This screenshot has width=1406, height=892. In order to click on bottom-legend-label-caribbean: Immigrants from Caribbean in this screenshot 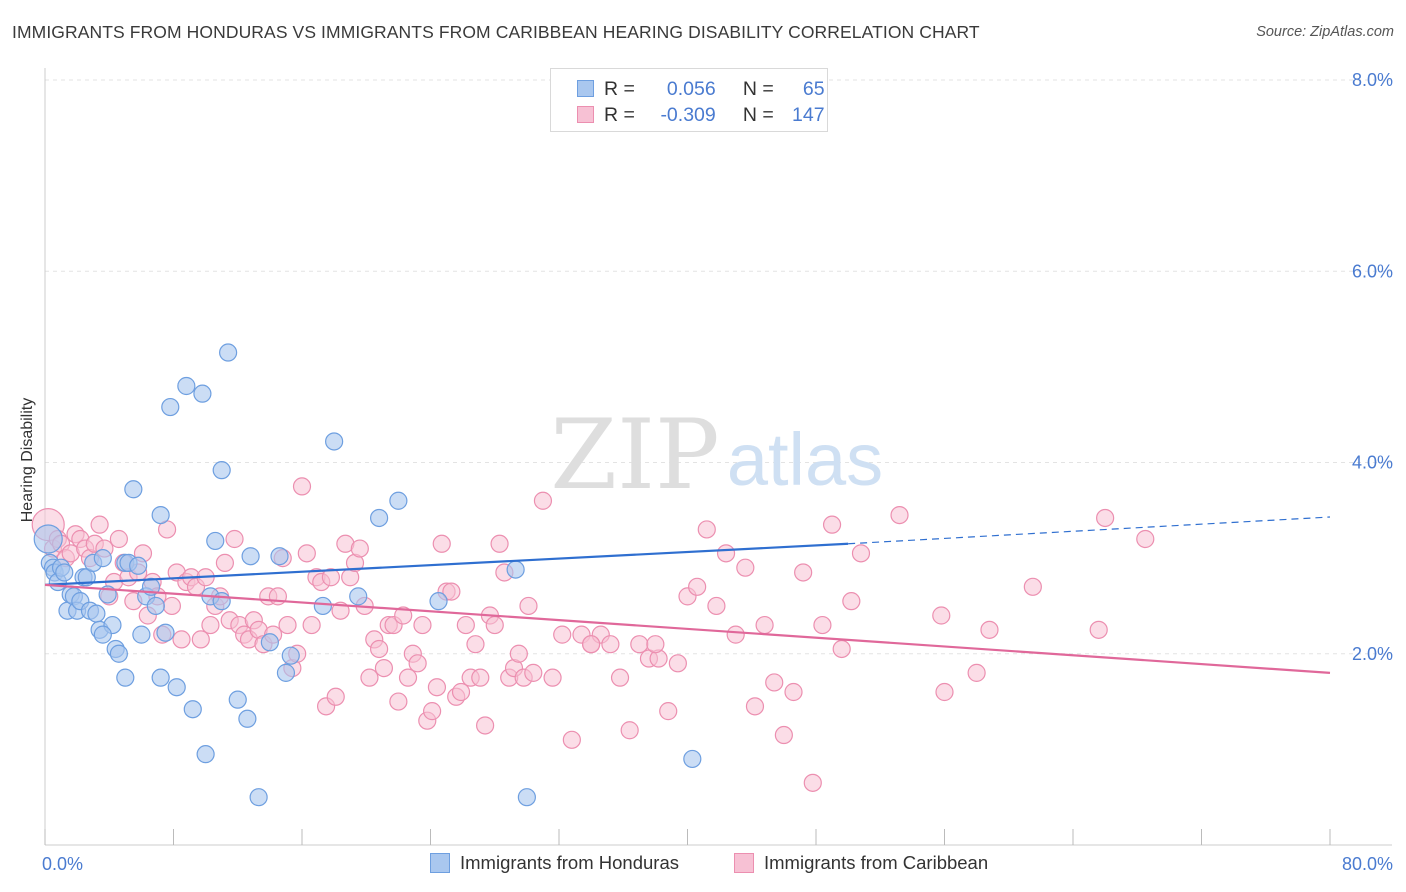, I will do `click(876, 862)`.